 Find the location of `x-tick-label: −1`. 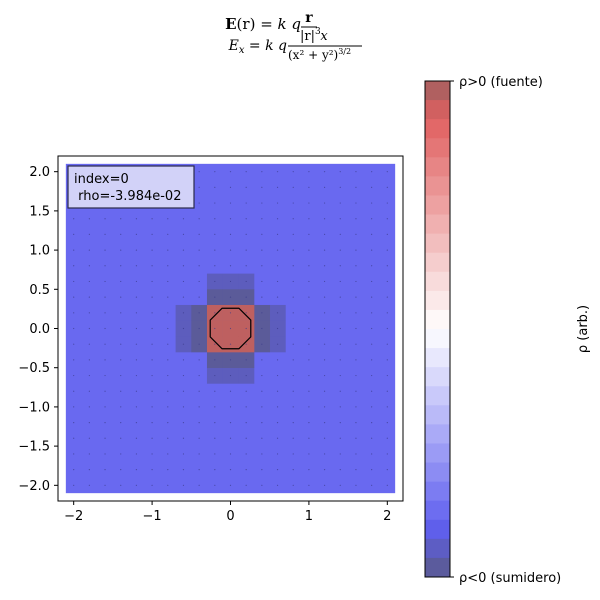

x-tick-label: −1 is located at coordinates (152, 516).